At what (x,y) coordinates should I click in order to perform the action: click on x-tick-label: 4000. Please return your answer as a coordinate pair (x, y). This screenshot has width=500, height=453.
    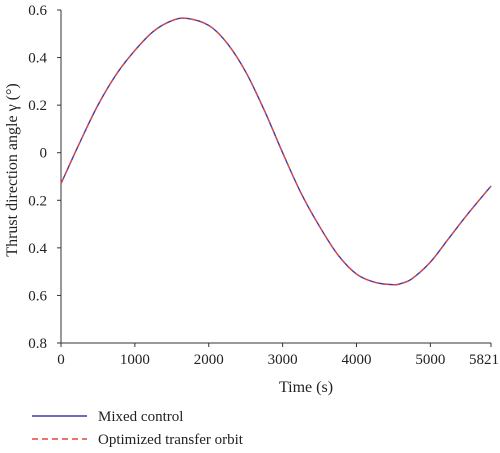
    Looking at the image, I should click on (356, 360).